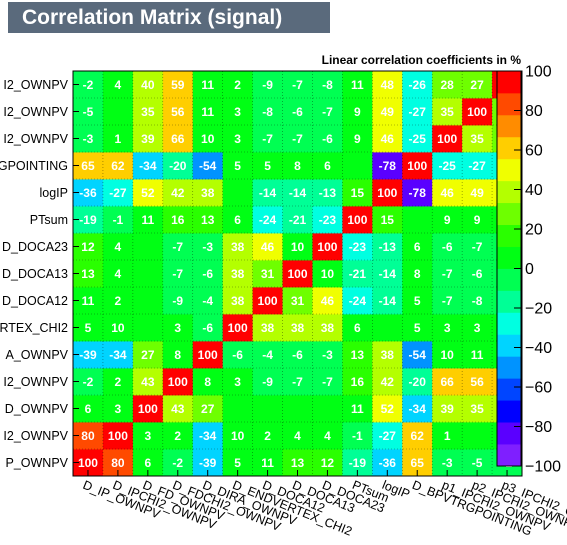 This screenshot has height=545, width=567. Describe the element at coordinates (358, 301) in the screenshot. I see `cell-value-label: -24` at that location.